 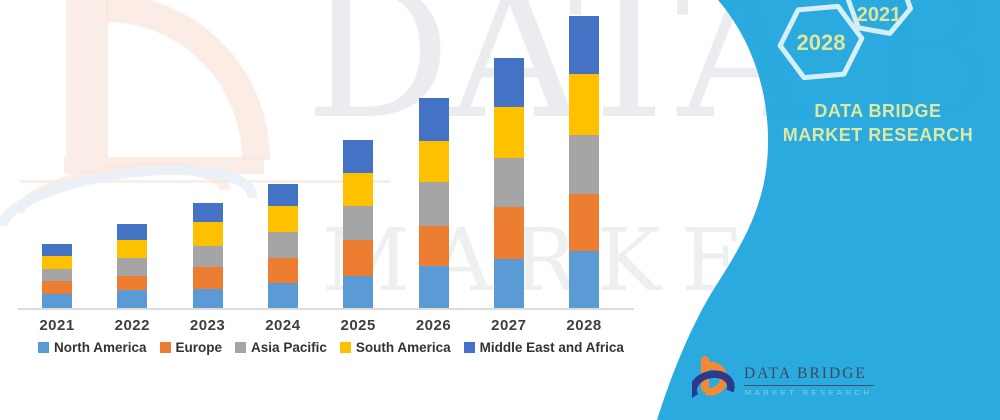 I want to click on legend-label: Middle East and Africa, so click(x=551, y=347).